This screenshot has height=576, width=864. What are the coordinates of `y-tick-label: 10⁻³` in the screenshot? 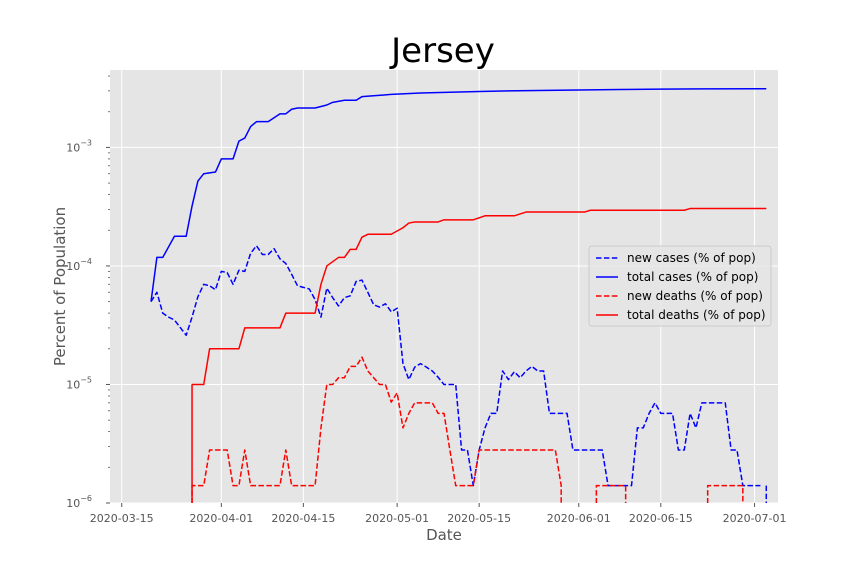 It's located at (79, 146).